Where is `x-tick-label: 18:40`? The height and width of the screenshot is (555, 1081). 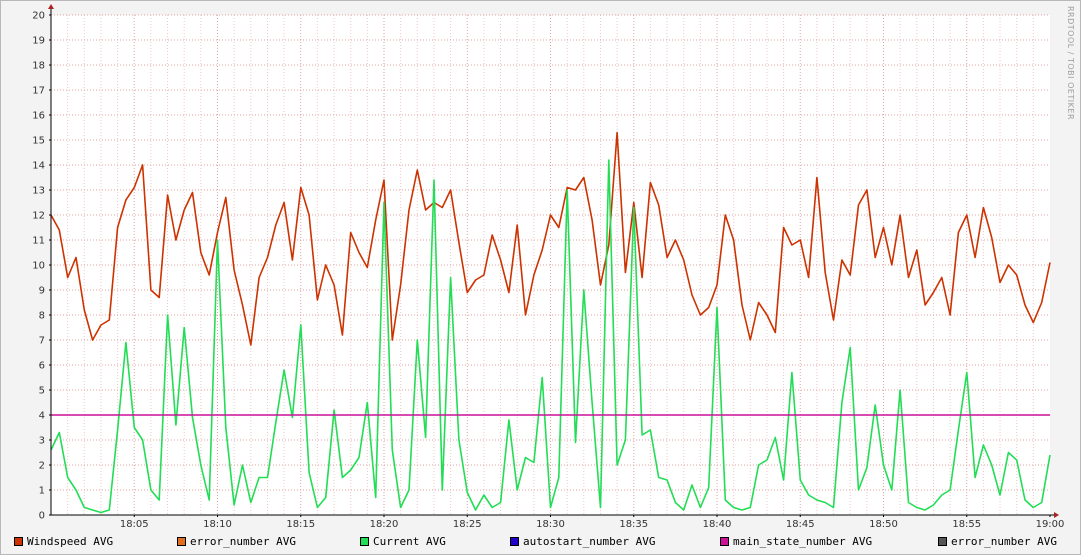
x-tick-label: 18:40 is located at coordinates (717, 524).